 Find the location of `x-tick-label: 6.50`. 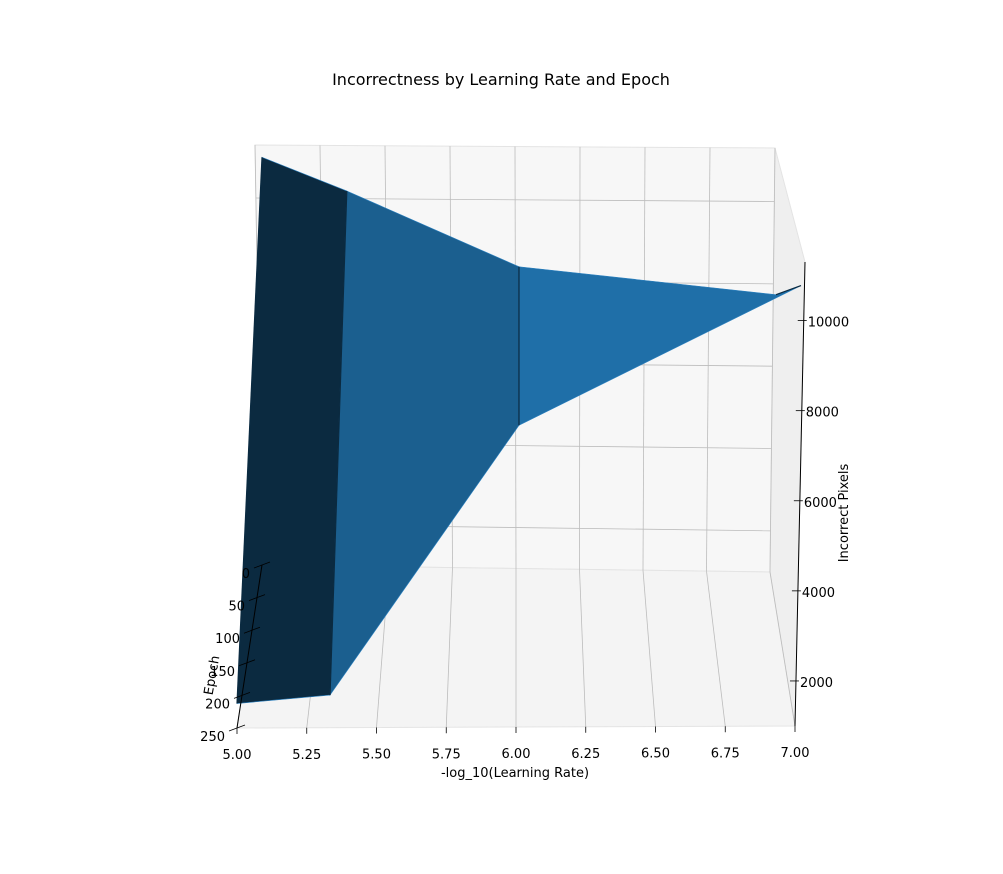

x-tick-label: 6.50 is located at coordinates (655, 754).